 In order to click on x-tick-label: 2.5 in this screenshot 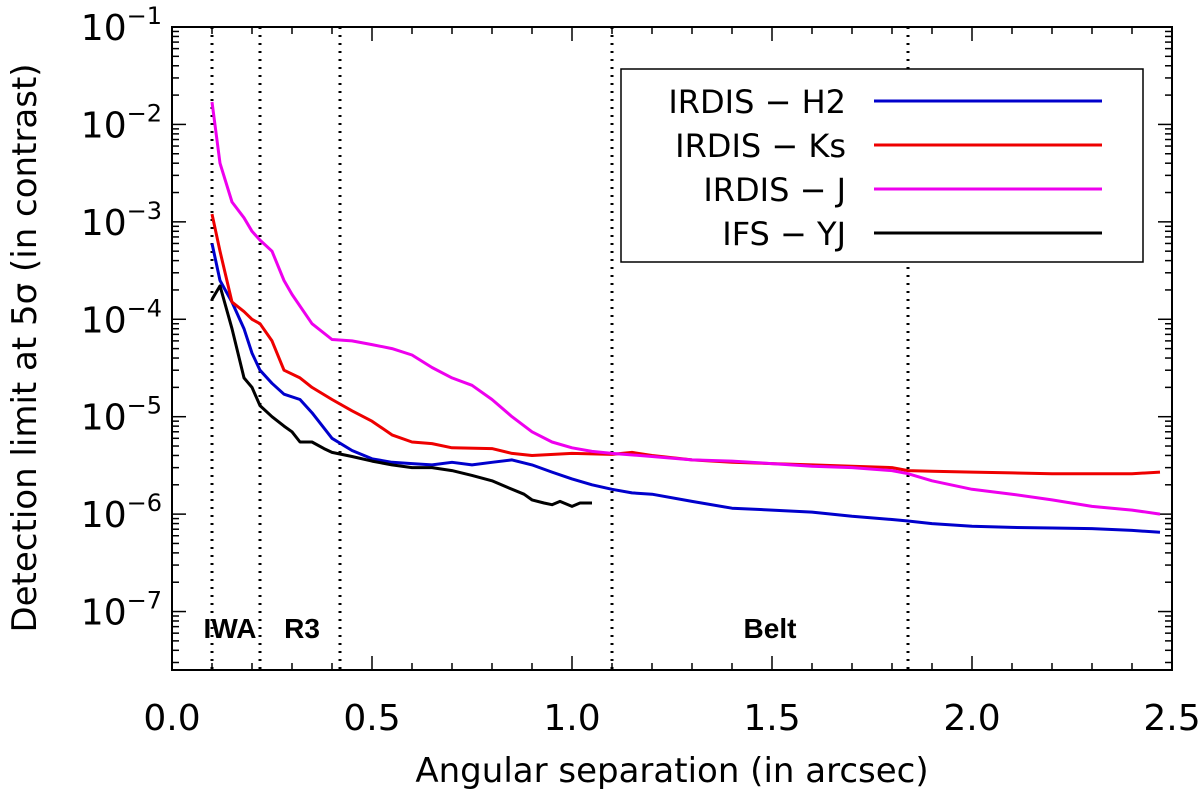, I will do `click(1171, 718)`.